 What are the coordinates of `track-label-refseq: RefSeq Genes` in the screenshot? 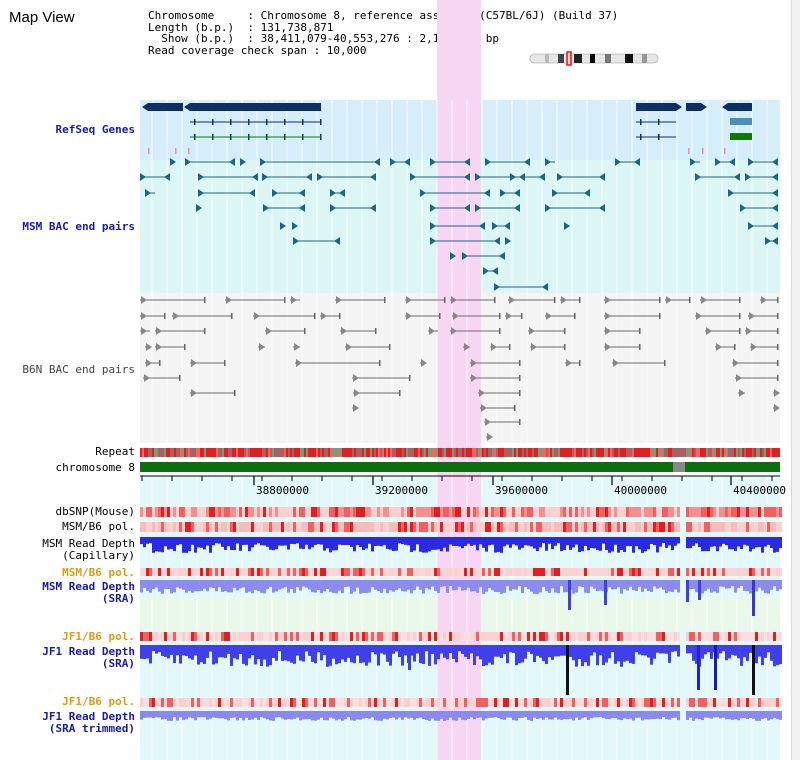 It's located at (95, 129).